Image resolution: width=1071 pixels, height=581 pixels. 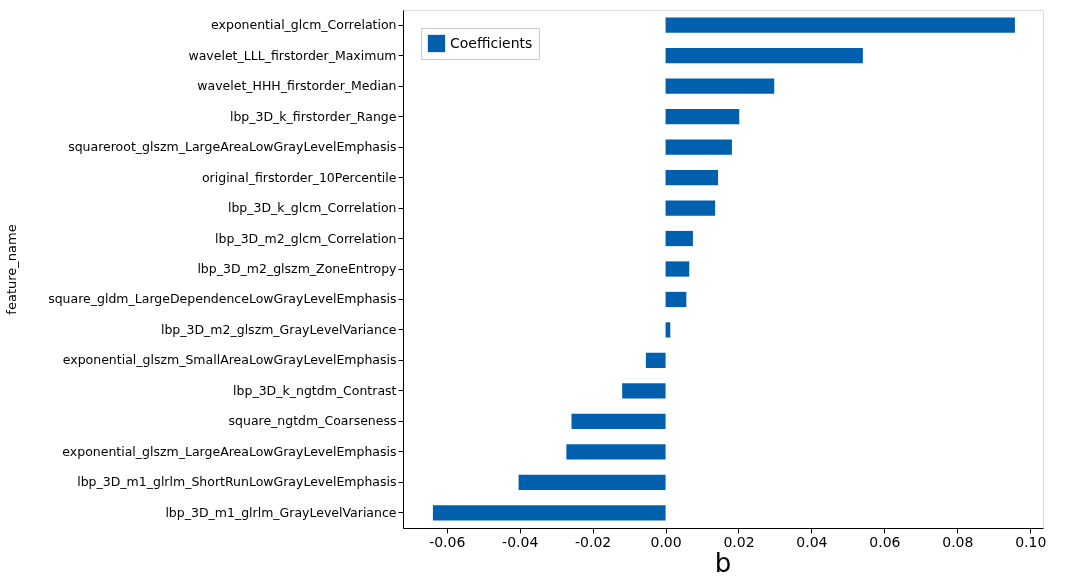 What do you see at coordinates (222, 299) in the screenshot?
I see `y-tick-label: square_gldm_LargeDependenceLowGrayLevelEmphasis` at bounding box center [222, 299].